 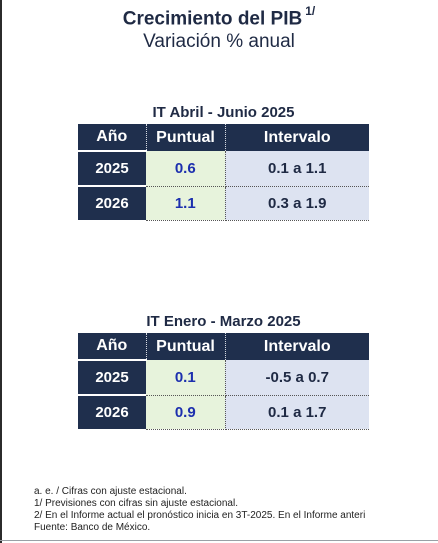 I want to click on table-row: 2025 0.6 0.1 a 1.1, so click(x=223, y=168).